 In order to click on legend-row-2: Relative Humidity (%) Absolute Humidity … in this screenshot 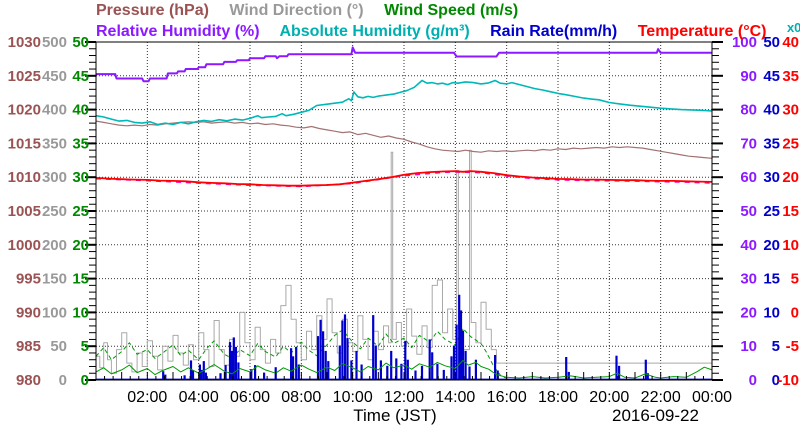, I will do `click(448, 30)`.